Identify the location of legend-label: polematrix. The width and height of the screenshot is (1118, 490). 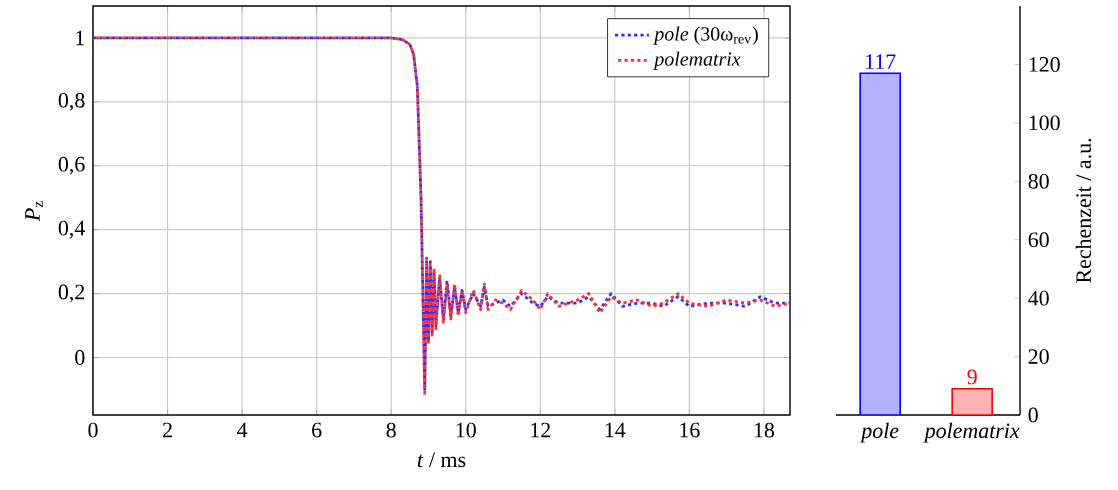
(697, 60).